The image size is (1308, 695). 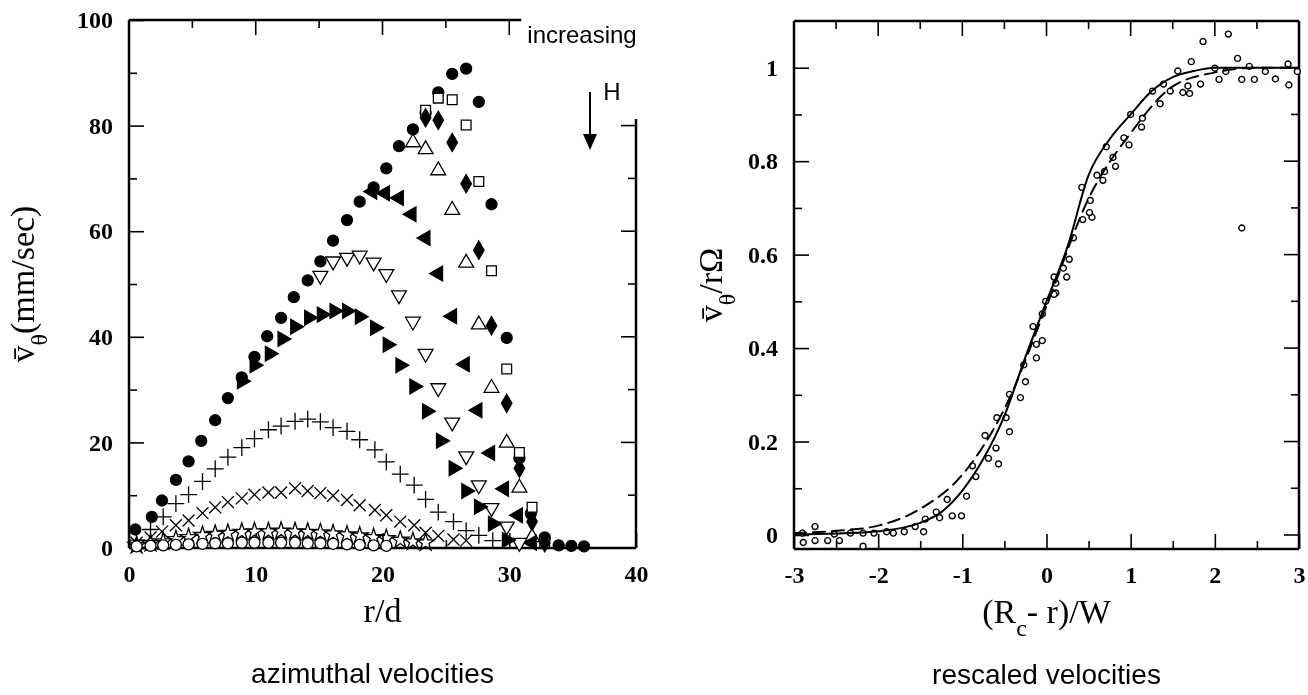 I want to click on y-tick-label: 60, so click(x=101, y=231).